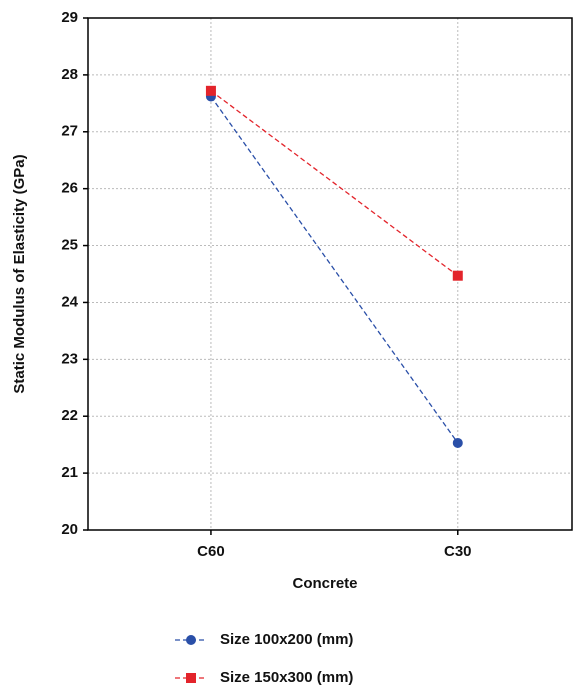 The image size is (579, 691). What do you see at coordinates (69, 188) in the screenshot?
I see `y-tick-label: 26` at bounding box center [69, 188].